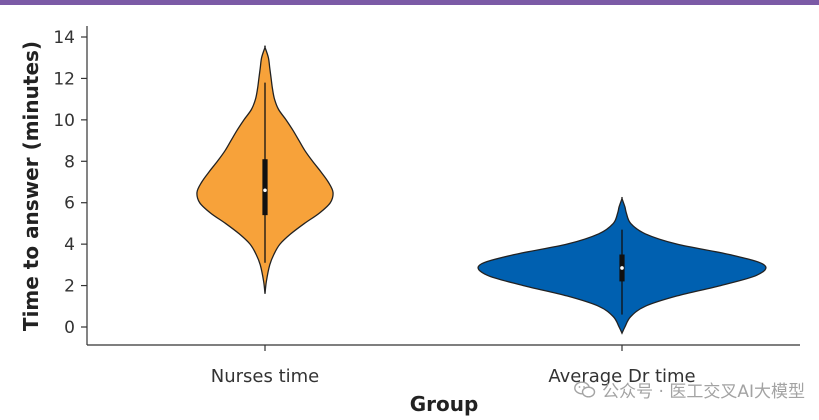  Describe the element at coordinates (69, 245) in the screenshot. I see `y-tick-label: 4` at that location.